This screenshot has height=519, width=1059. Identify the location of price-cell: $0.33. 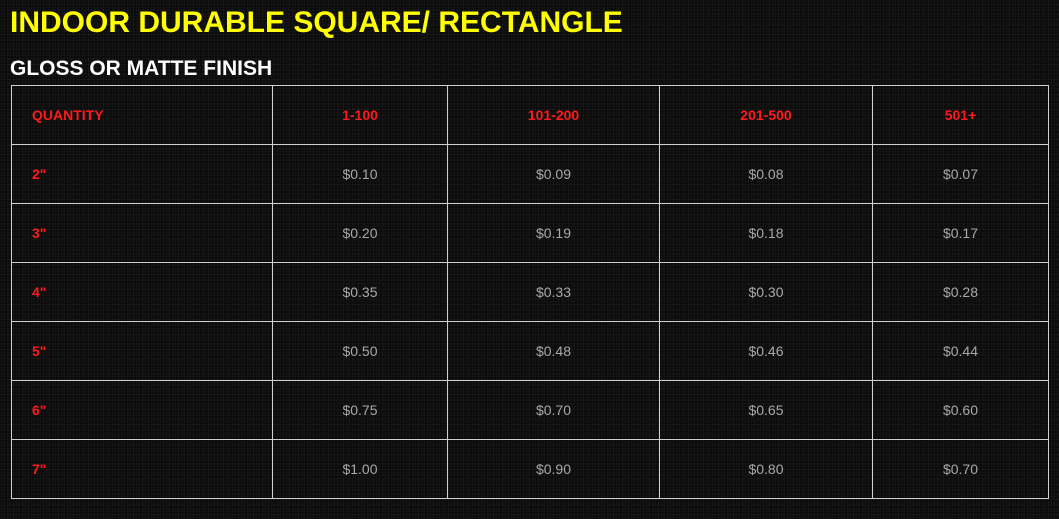
(553, 292).